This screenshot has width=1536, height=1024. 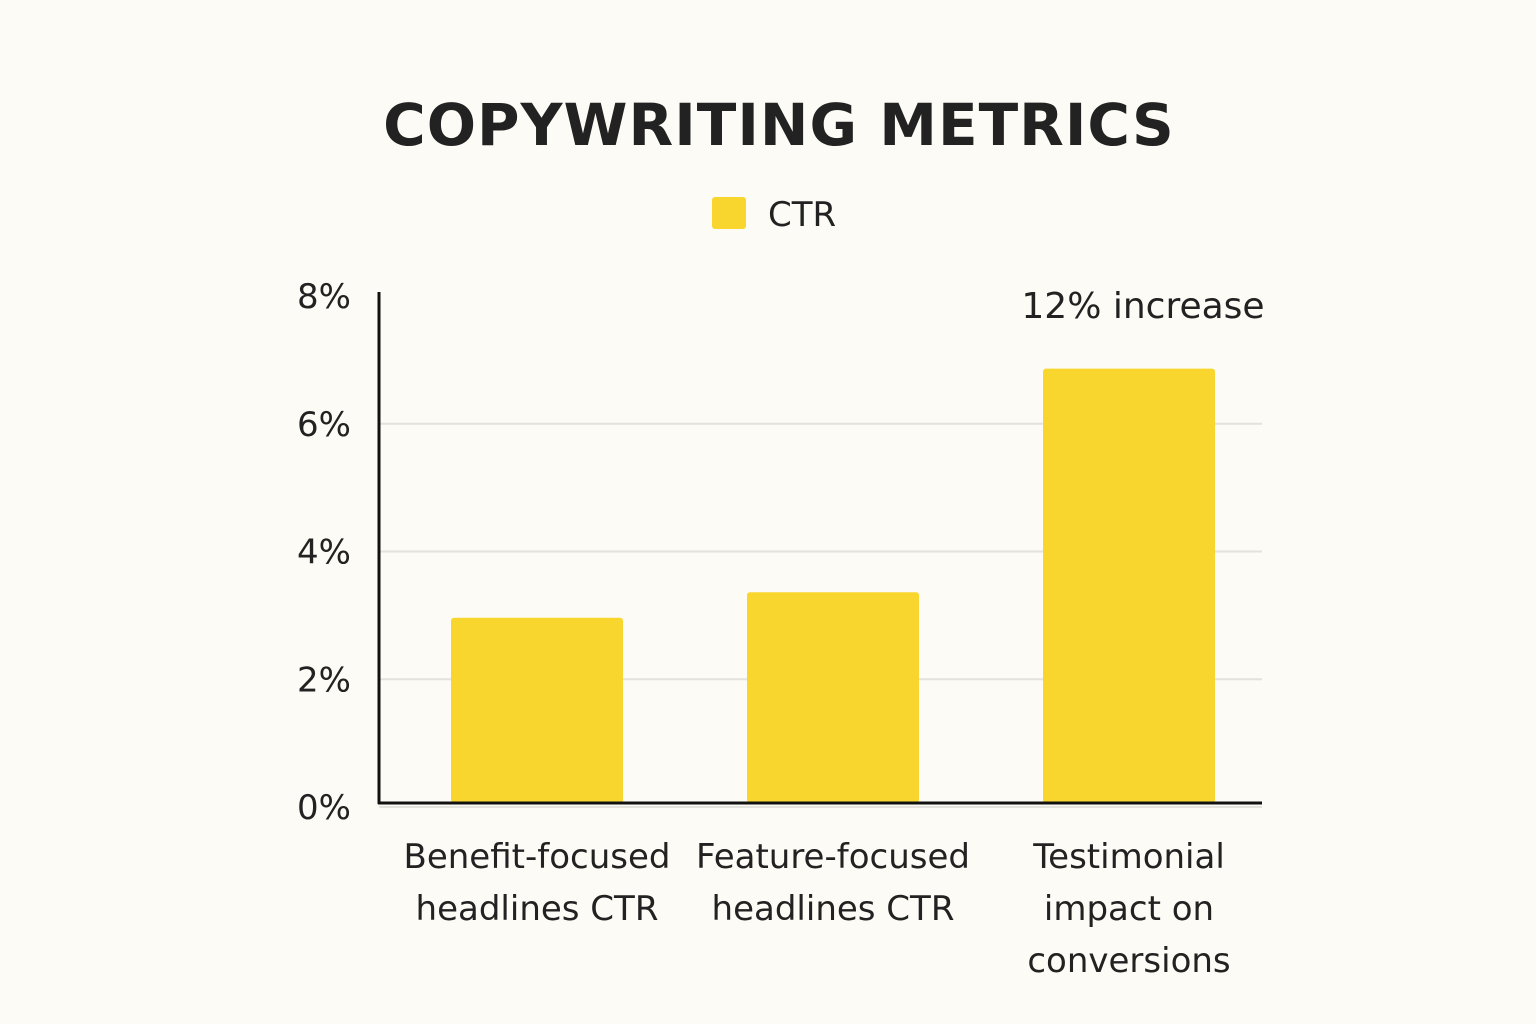 What do you see at coordinates (324, 680) in the screenshot?
I see `y-tick-label: 2%` at bounding box center [324, 680].